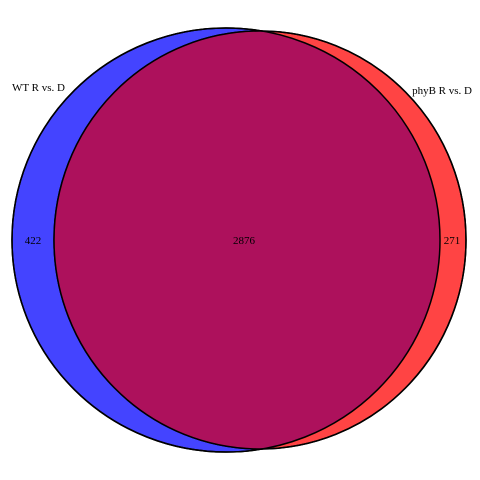  I want to click on count-a-only: 422, so click(33, 241).